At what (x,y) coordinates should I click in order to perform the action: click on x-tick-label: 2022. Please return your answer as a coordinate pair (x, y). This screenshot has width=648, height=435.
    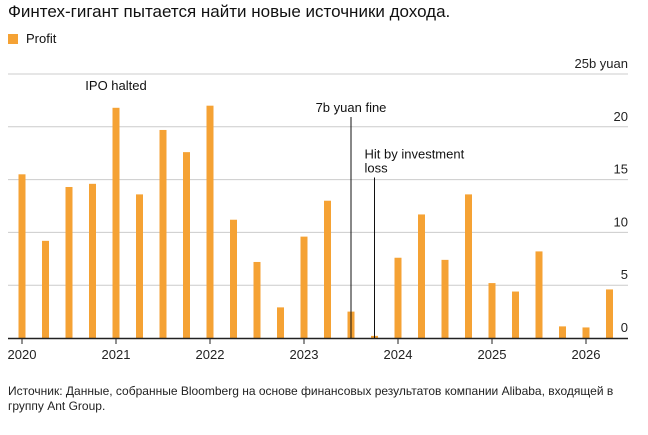
    Looking at the image, I should click on (210, 354).